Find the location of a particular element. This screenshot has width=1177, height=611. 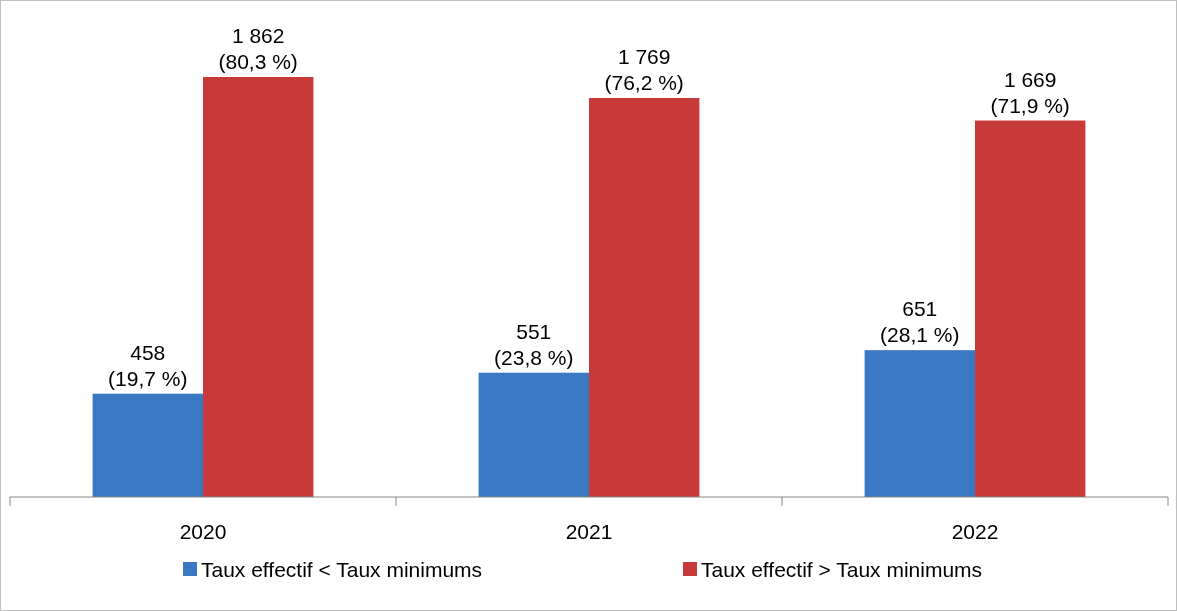

x-tick-label: 2022 is located at coordinates (975, 531).